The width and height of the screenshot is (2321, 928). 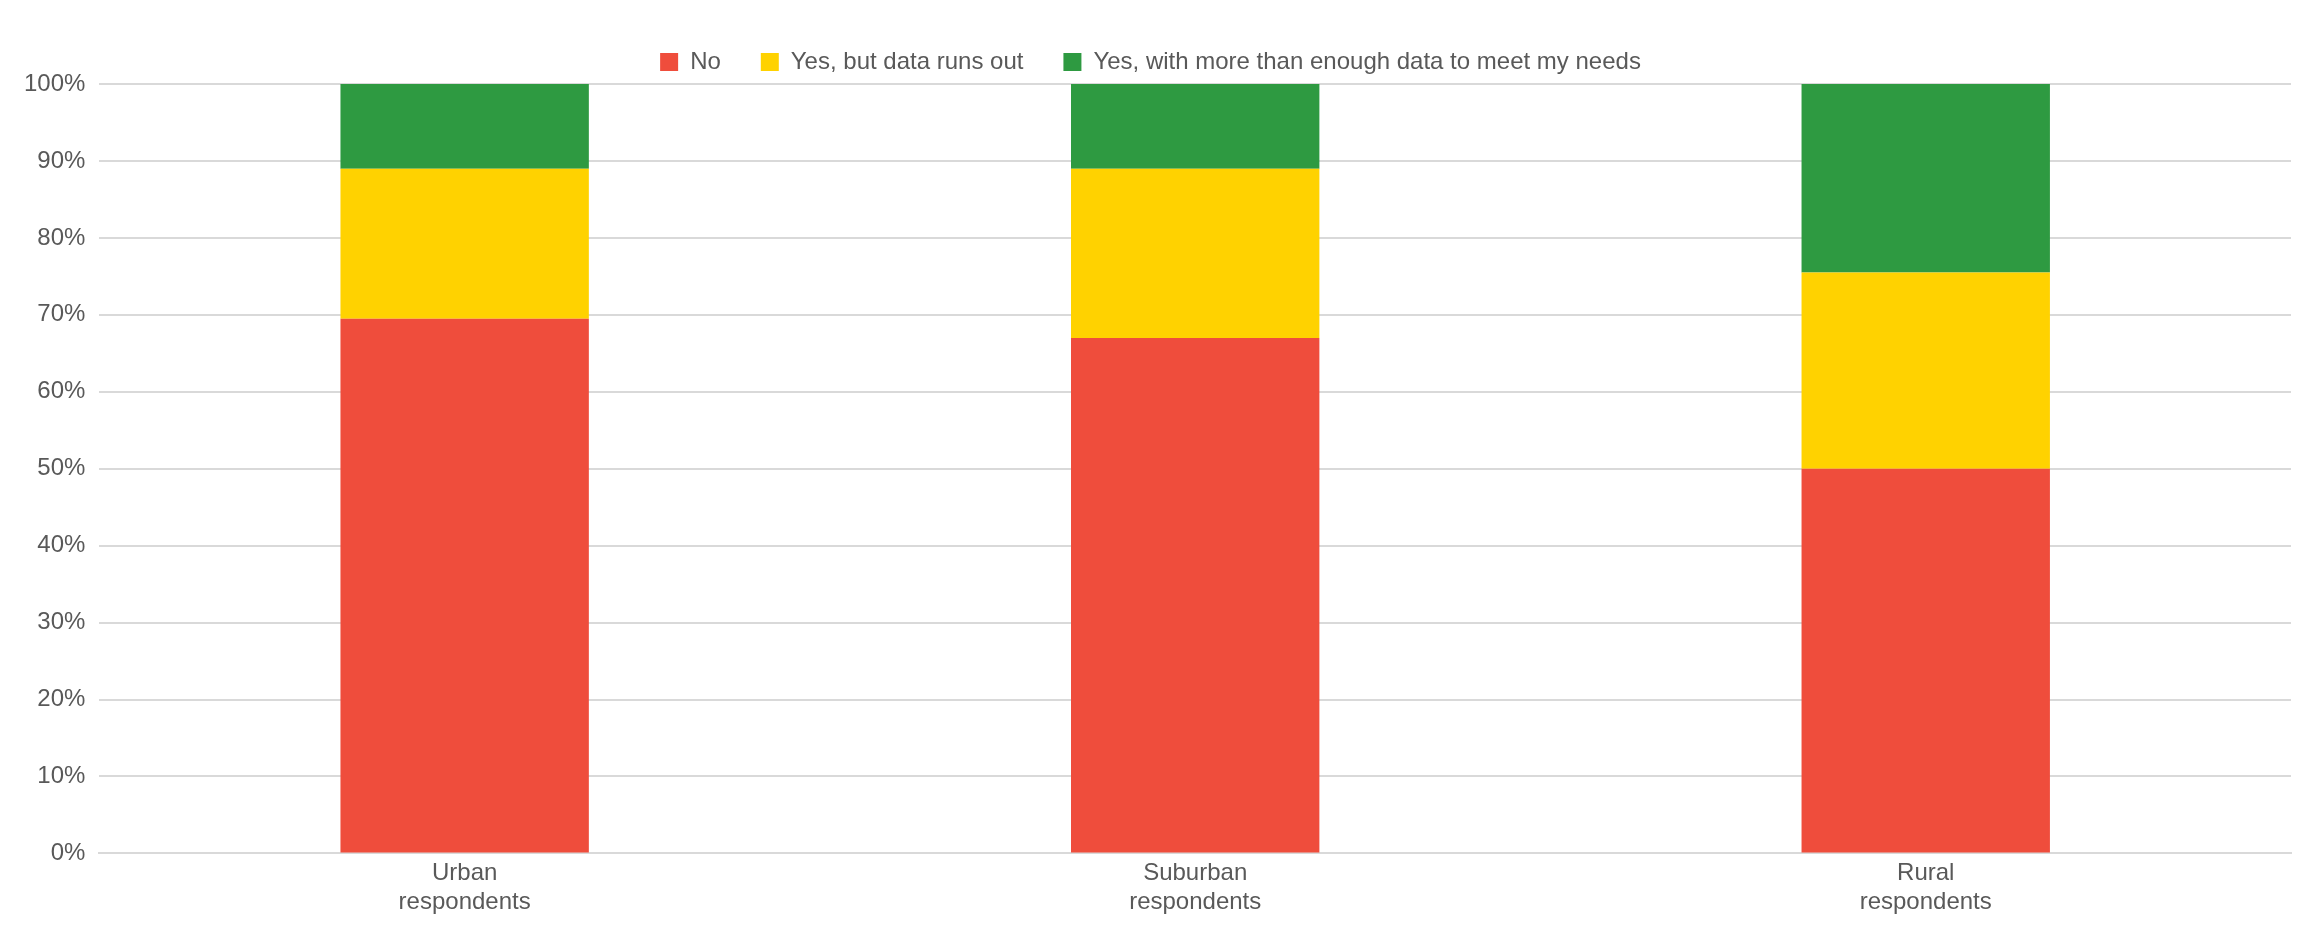 What do you see at coordinates (907, 60) in the screenshot?
I see `legend-label: Yes, but data runs out` at bounding box center [907, 60].